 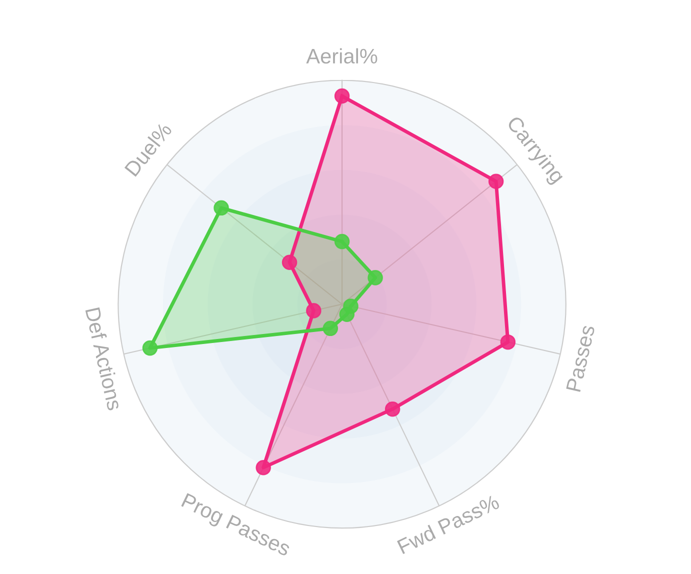 What do you see at coordinates (581, 358) in the screenshot?
I see `spoke-label: Passes` at bounding box center [581, 358].